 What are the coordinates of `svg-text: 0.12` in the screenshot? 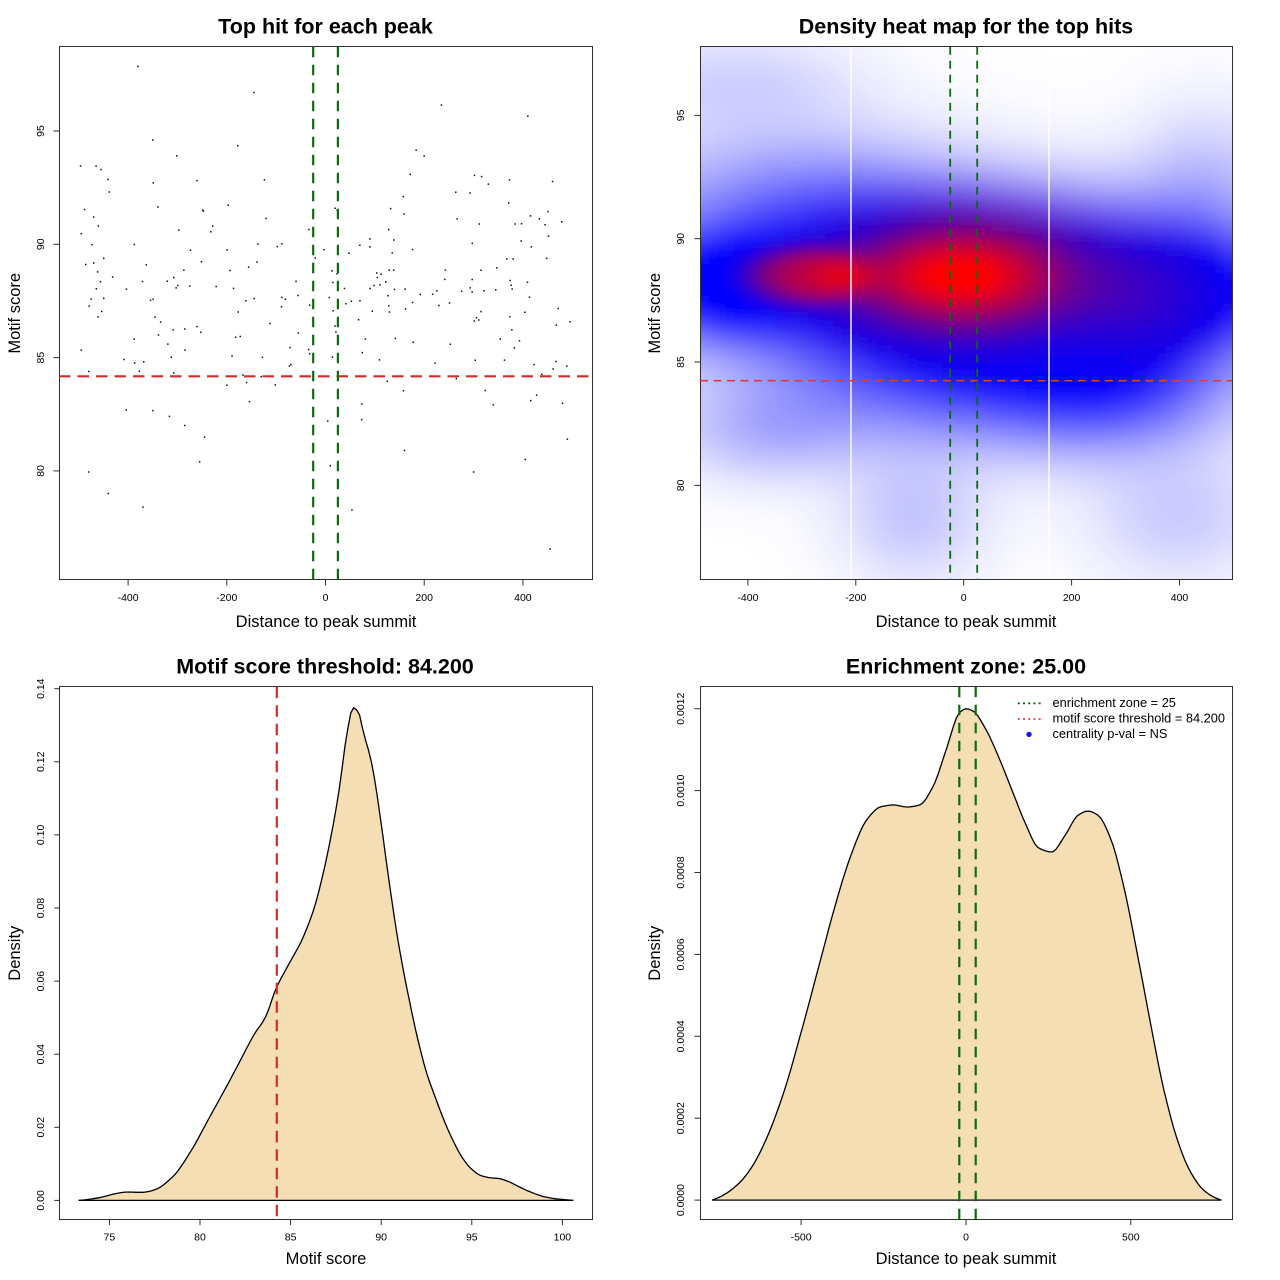 It's located at (41, 761).